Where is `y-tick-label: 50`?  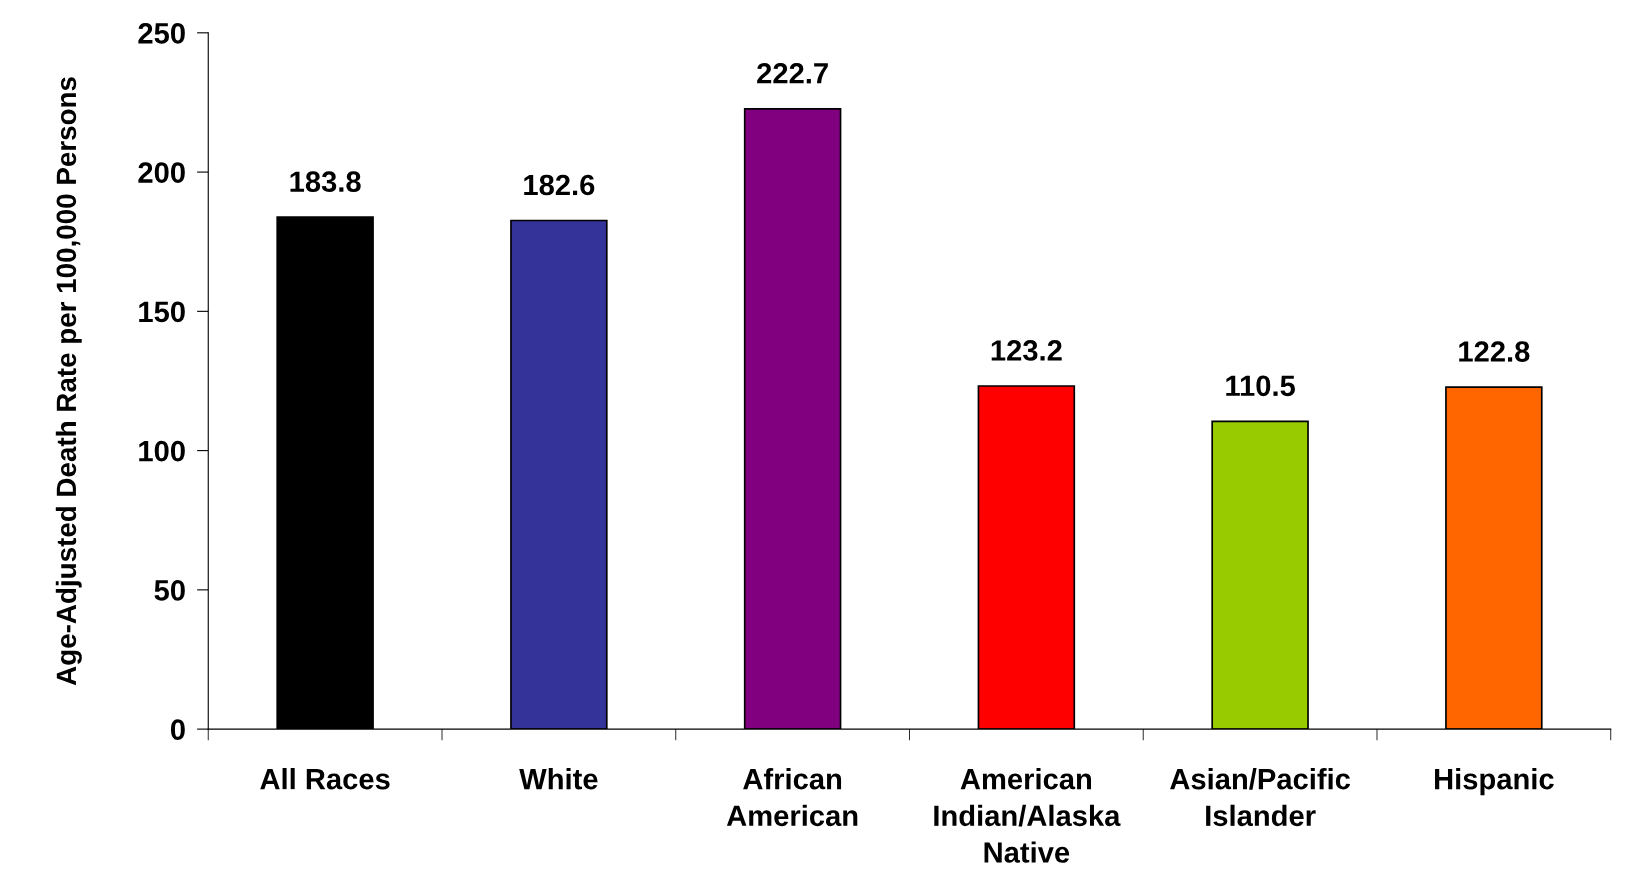
y-tick-label: 50 is located at coordinates (169, 590).